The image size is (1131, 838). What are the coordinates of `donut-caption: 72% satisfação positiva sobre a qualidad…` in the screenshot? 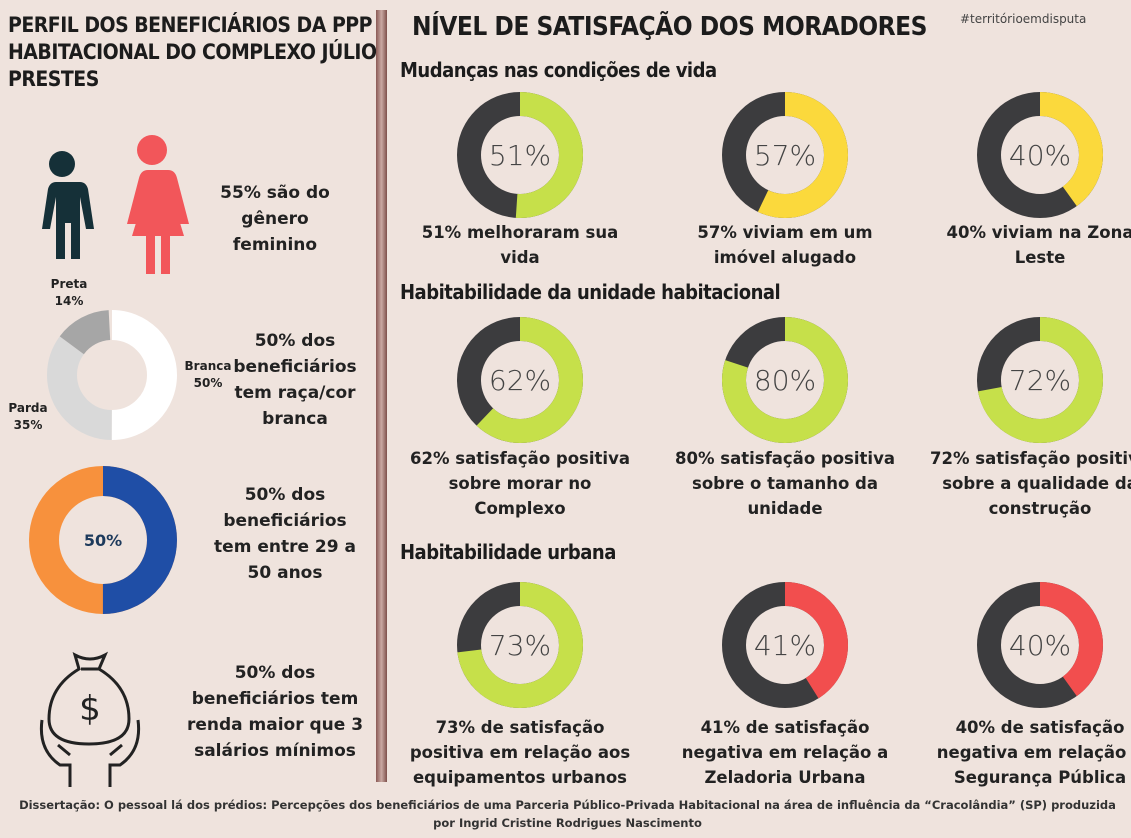 It's located at (1030, 483).